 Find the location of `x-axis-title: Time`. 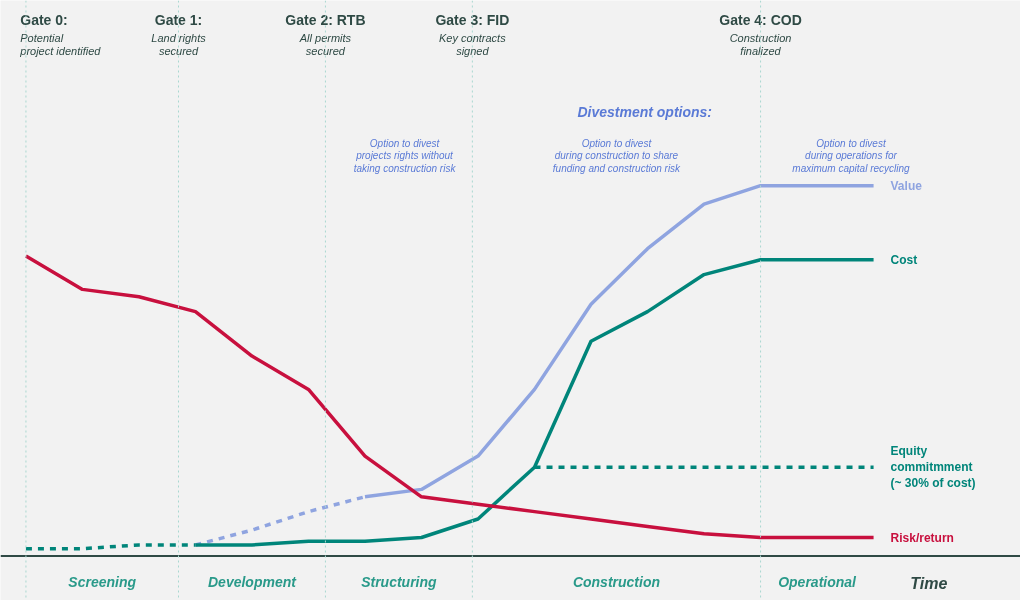

x-axis-title: Time is located at coordinates (929, 584).